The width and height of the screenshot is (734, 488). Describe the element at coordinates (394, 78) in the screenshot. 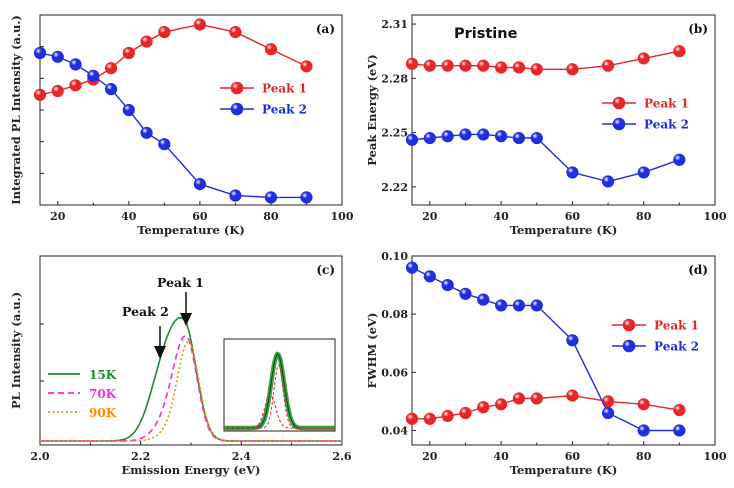

I see `y-tick-label: 2.28` at that location.